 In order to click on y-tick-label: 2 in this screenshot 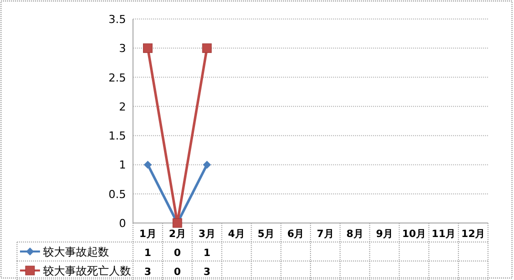, I will do `click(122, 107)`.